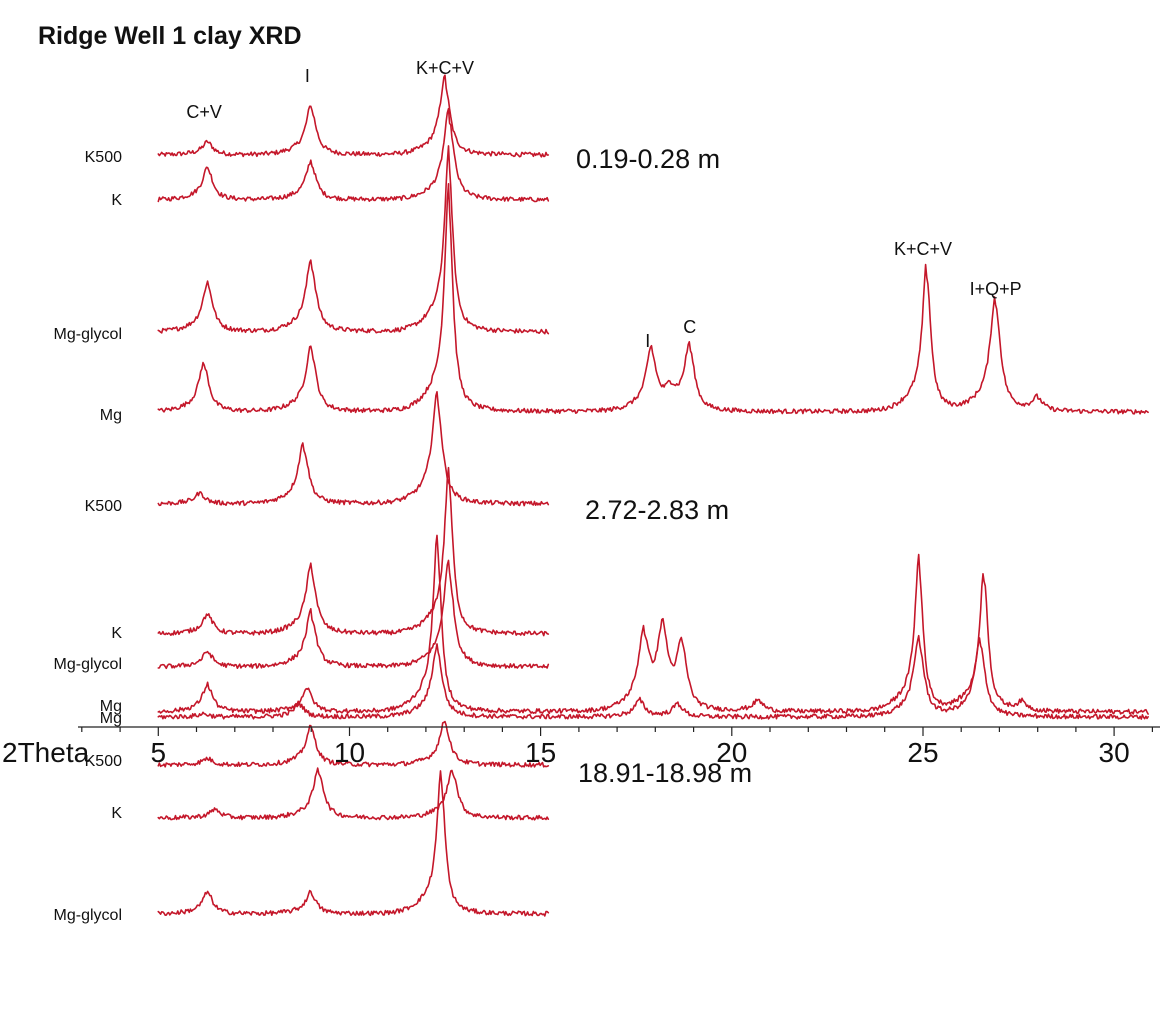  What do you see at coordinates (111, 718) in the screenshot?
I see `trace-label-8: Mg` at bounding box center [111, 718].